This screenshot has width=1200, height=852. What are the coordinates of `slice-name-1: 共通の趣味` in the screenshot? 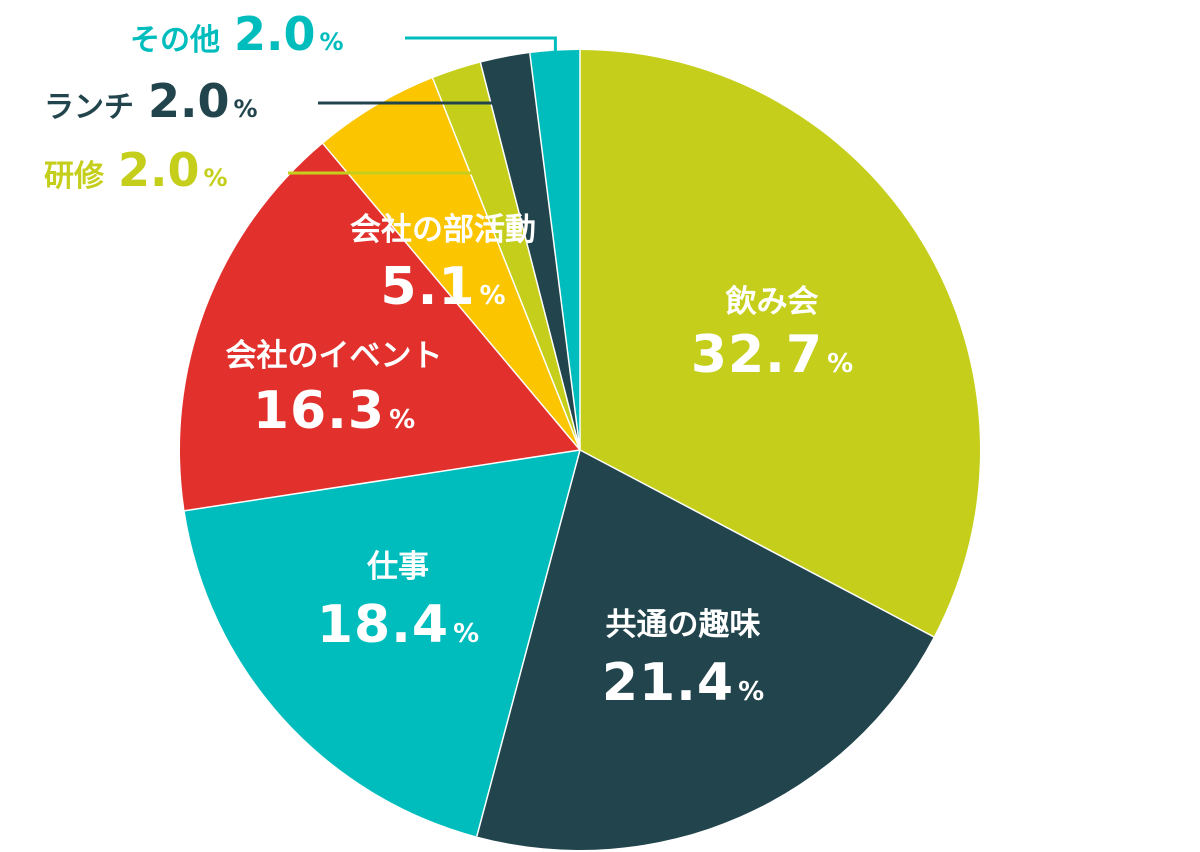 It's located at (683, 625).